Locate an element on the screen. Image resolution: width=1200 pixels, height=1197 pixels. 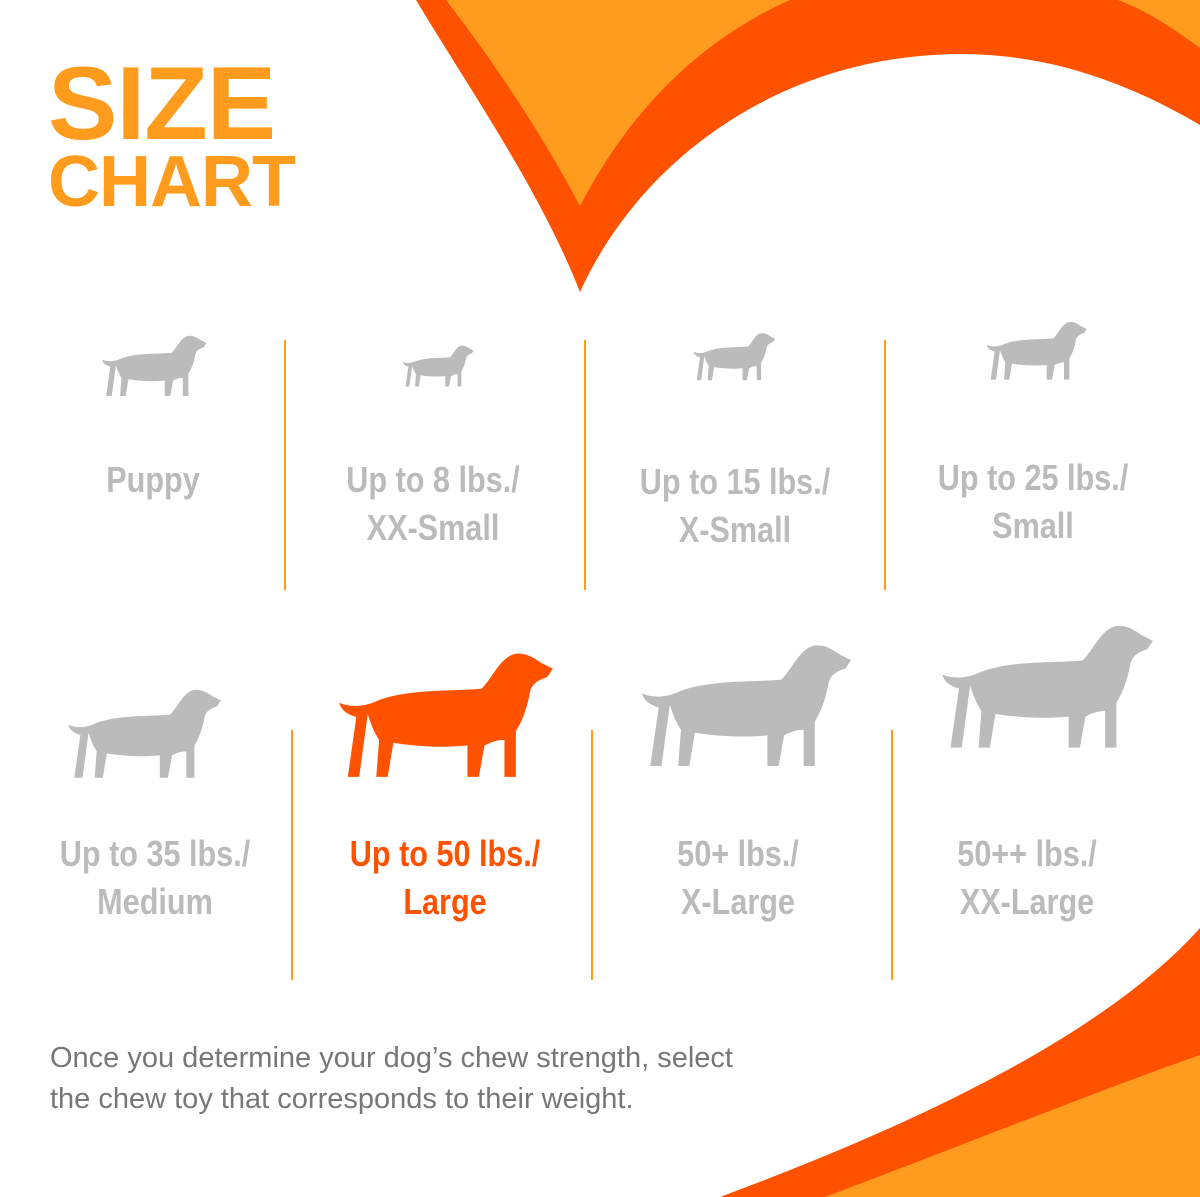
size-label-x-large: 50+ lbs./ X-Large is located at coordinates (738, 878).